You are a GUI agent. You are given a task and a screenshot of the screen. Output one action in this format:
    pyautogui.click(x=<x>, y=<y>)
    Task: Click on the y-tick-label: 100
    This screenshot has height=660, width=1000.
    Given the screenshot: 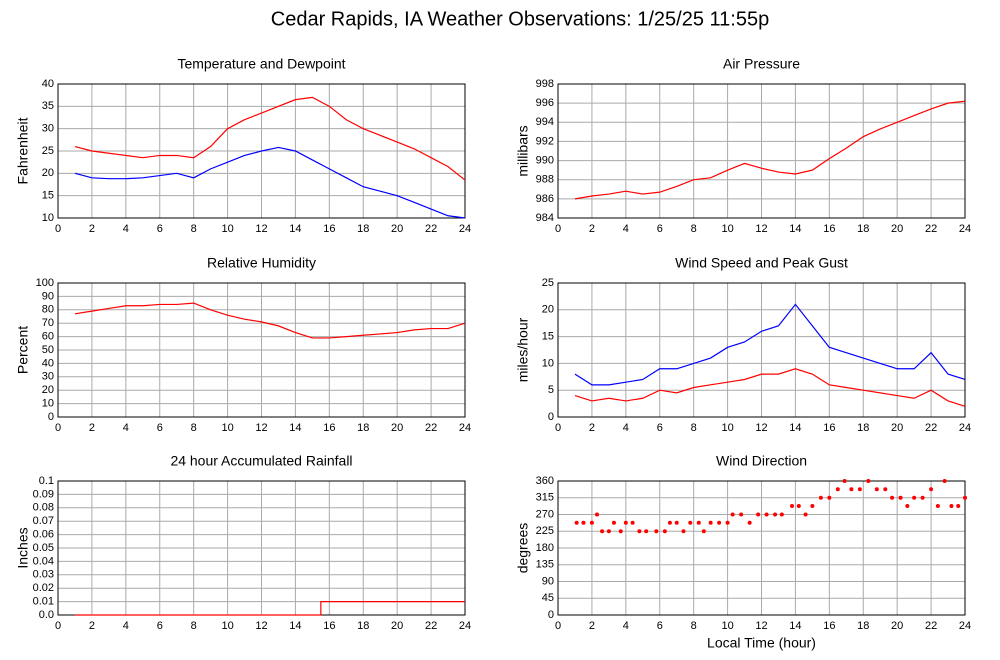 What is the action you would take?
    pyautogui.click(x=45, y=283)
    